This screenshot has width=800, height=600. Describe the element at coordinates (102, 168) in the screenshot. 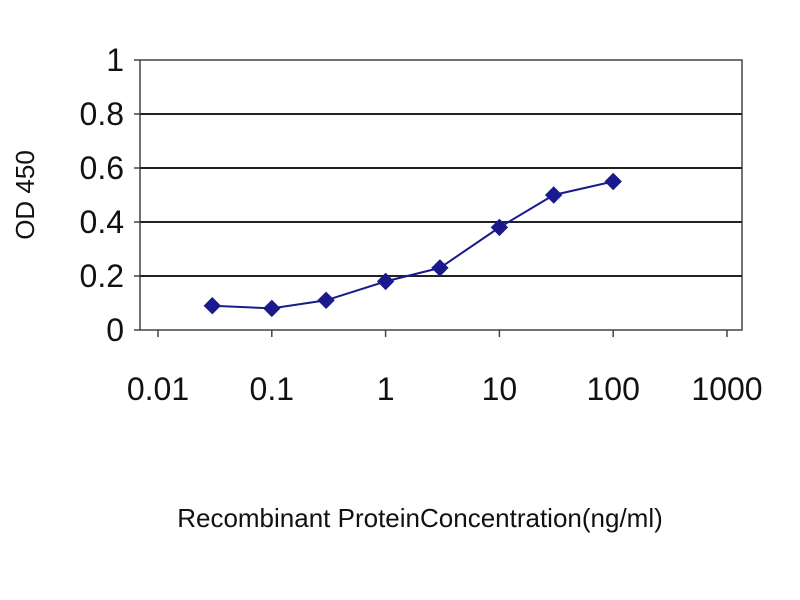

I see `y-tick-label: 0.6` at that location.